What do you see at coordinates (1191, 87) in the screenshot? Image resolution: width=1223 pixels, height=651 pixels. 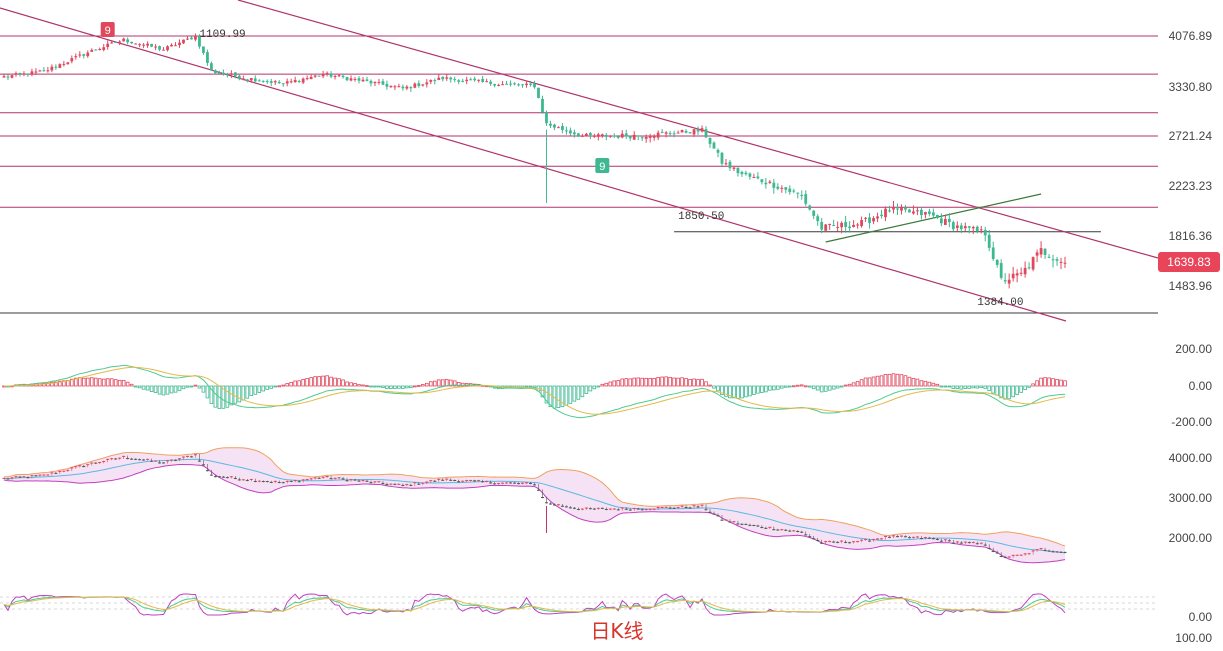 I see `main-y-tick-label: 3330.80` at bounding box center [1191, 87].